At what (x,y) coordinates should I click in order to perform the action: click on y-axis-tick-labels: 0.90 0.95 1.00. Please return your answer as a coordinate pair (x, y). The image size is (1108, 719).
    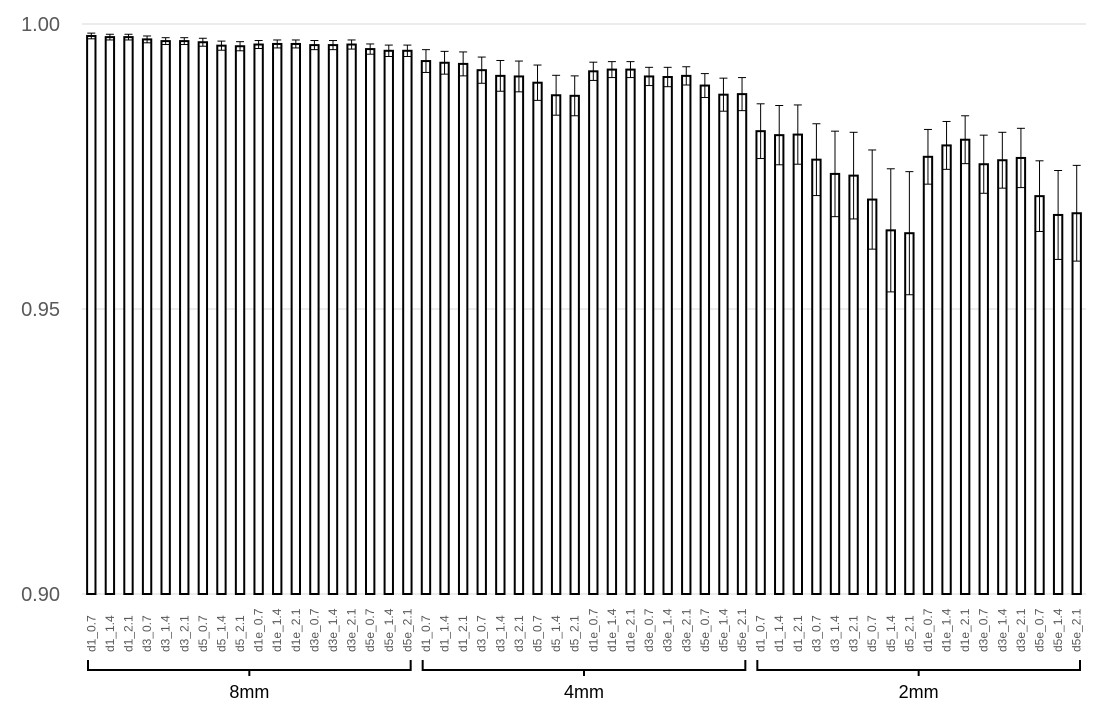
    Looking at the image, I should click on (40, 310).